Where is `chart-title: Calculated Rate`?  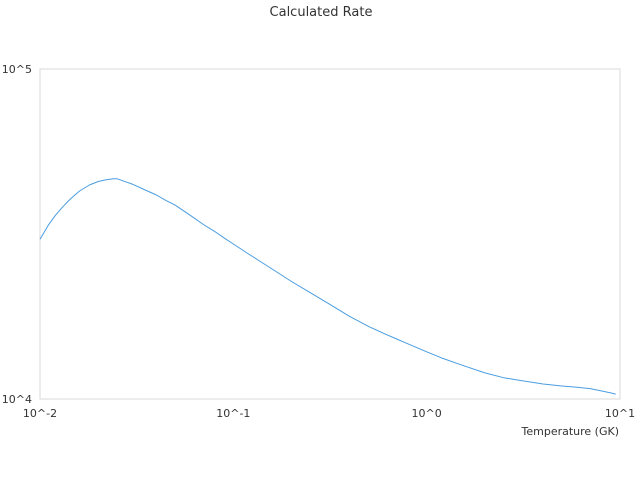 chart-title: Calculated Rate is located at coordinates (321, 12).